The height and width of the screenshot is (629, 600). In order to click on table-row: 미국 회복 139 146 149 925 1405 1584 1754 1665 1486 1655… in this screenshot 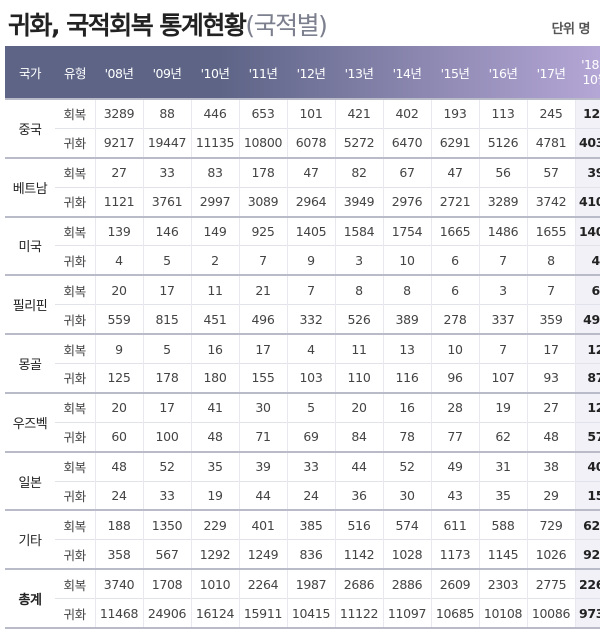, I will do `click(302, 246)`.